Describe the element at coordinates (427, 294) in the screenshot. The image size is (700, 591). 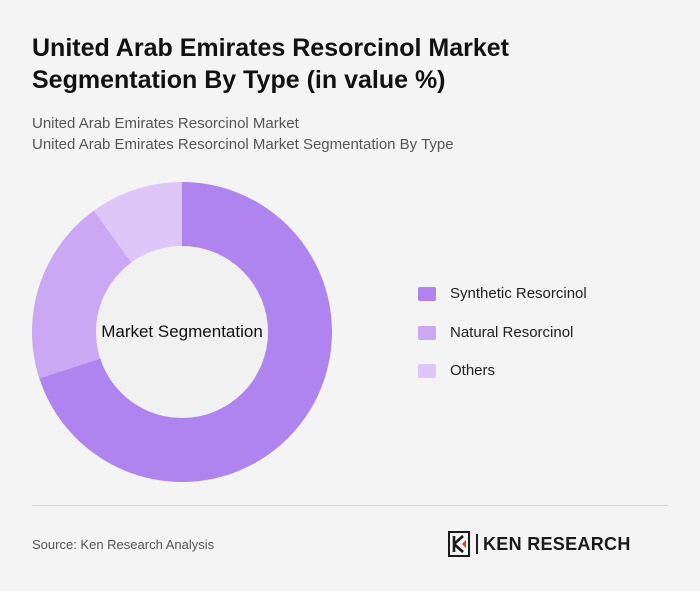
I see `legend-swatch-synthetic-resorcinol` at that location.